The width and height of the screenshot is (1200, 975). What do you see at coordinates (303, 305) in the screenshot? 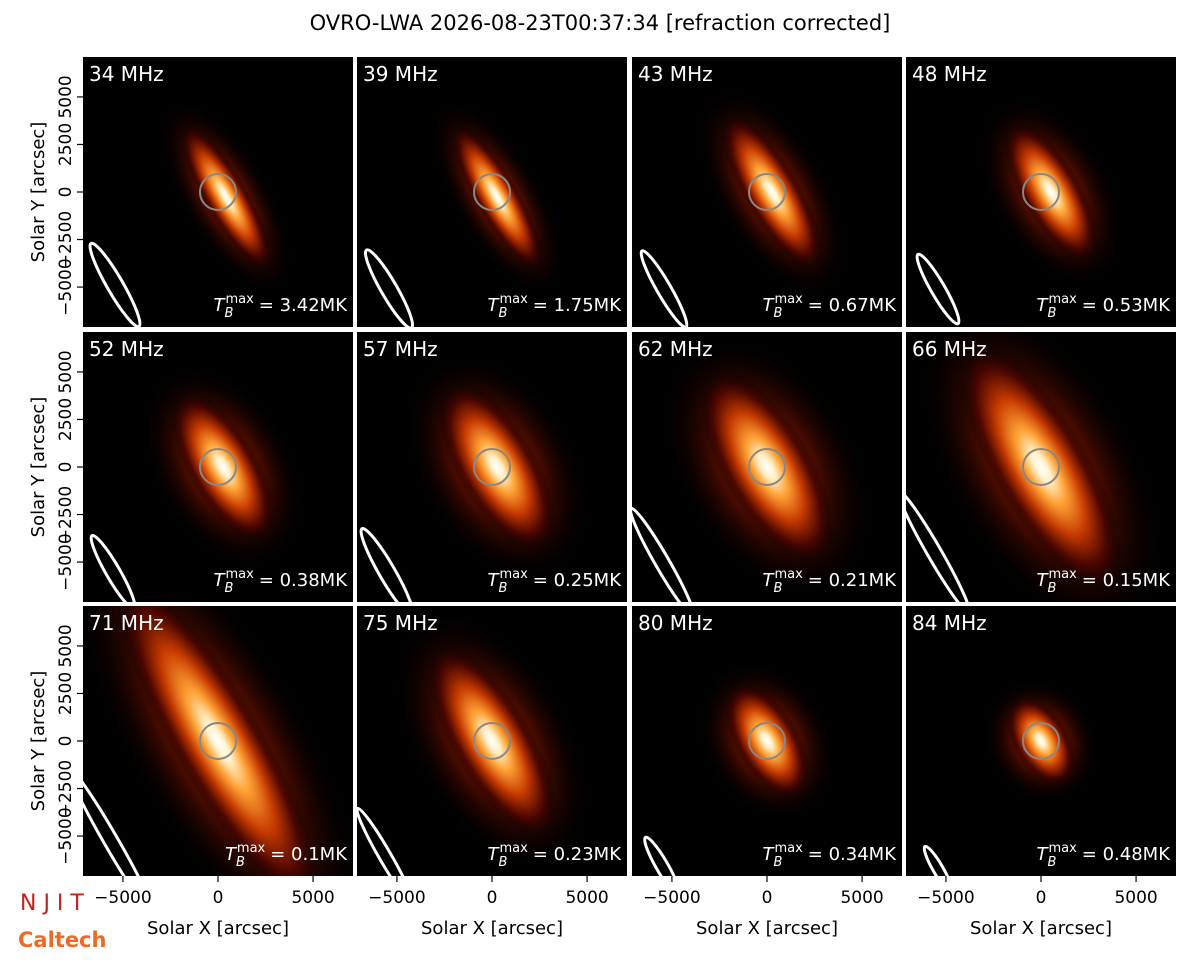
I see `tmax-value: = 3.42MK` at bounding box center [303, 305].